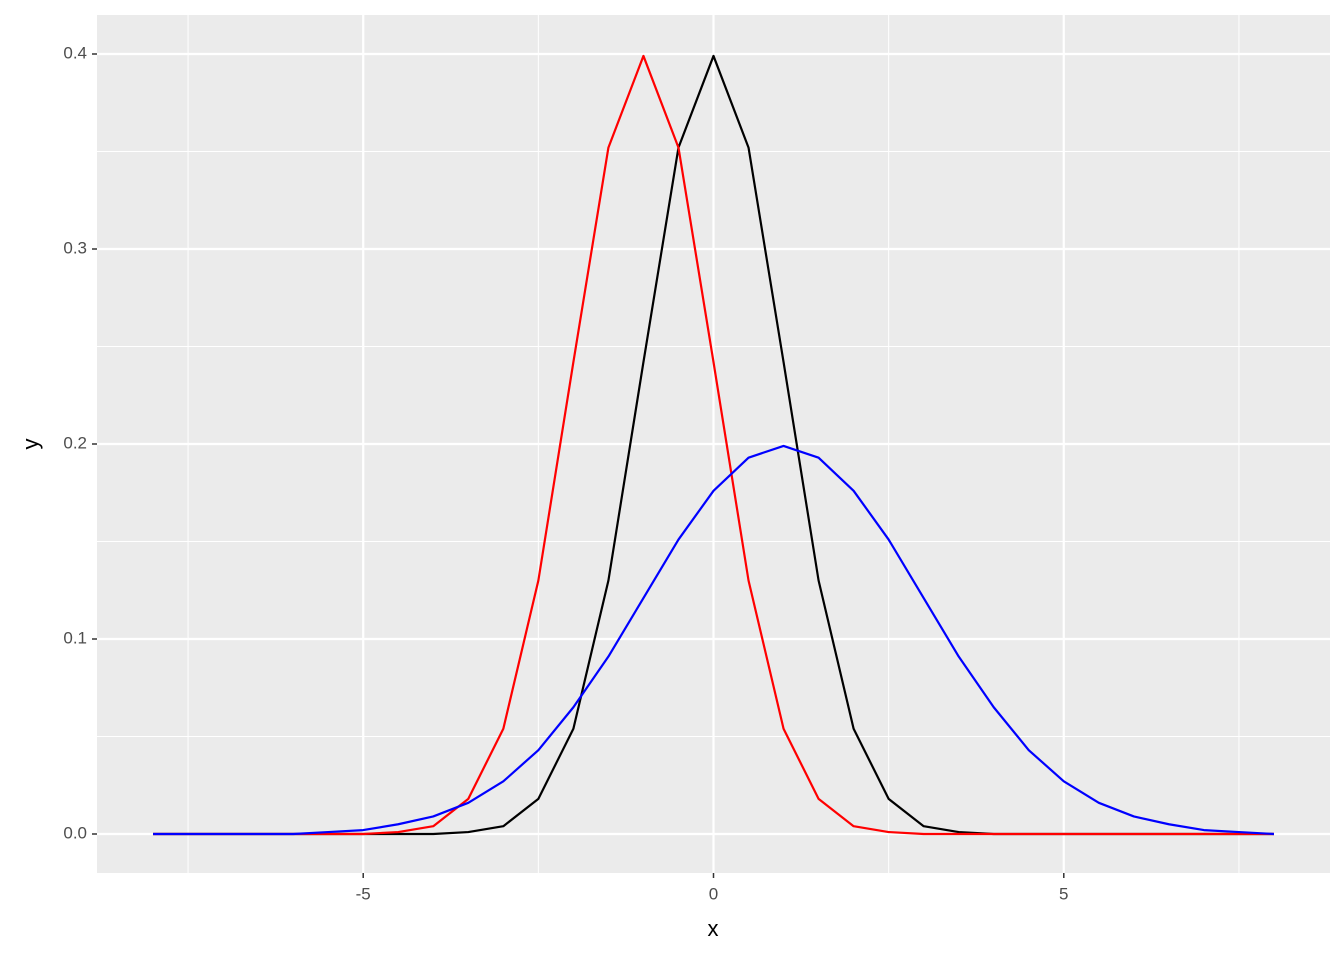  What do you see at coordinates (75, 247) in the screenshot?
I see `y-tick-label: 0.3` at bounding box center [75, 247].